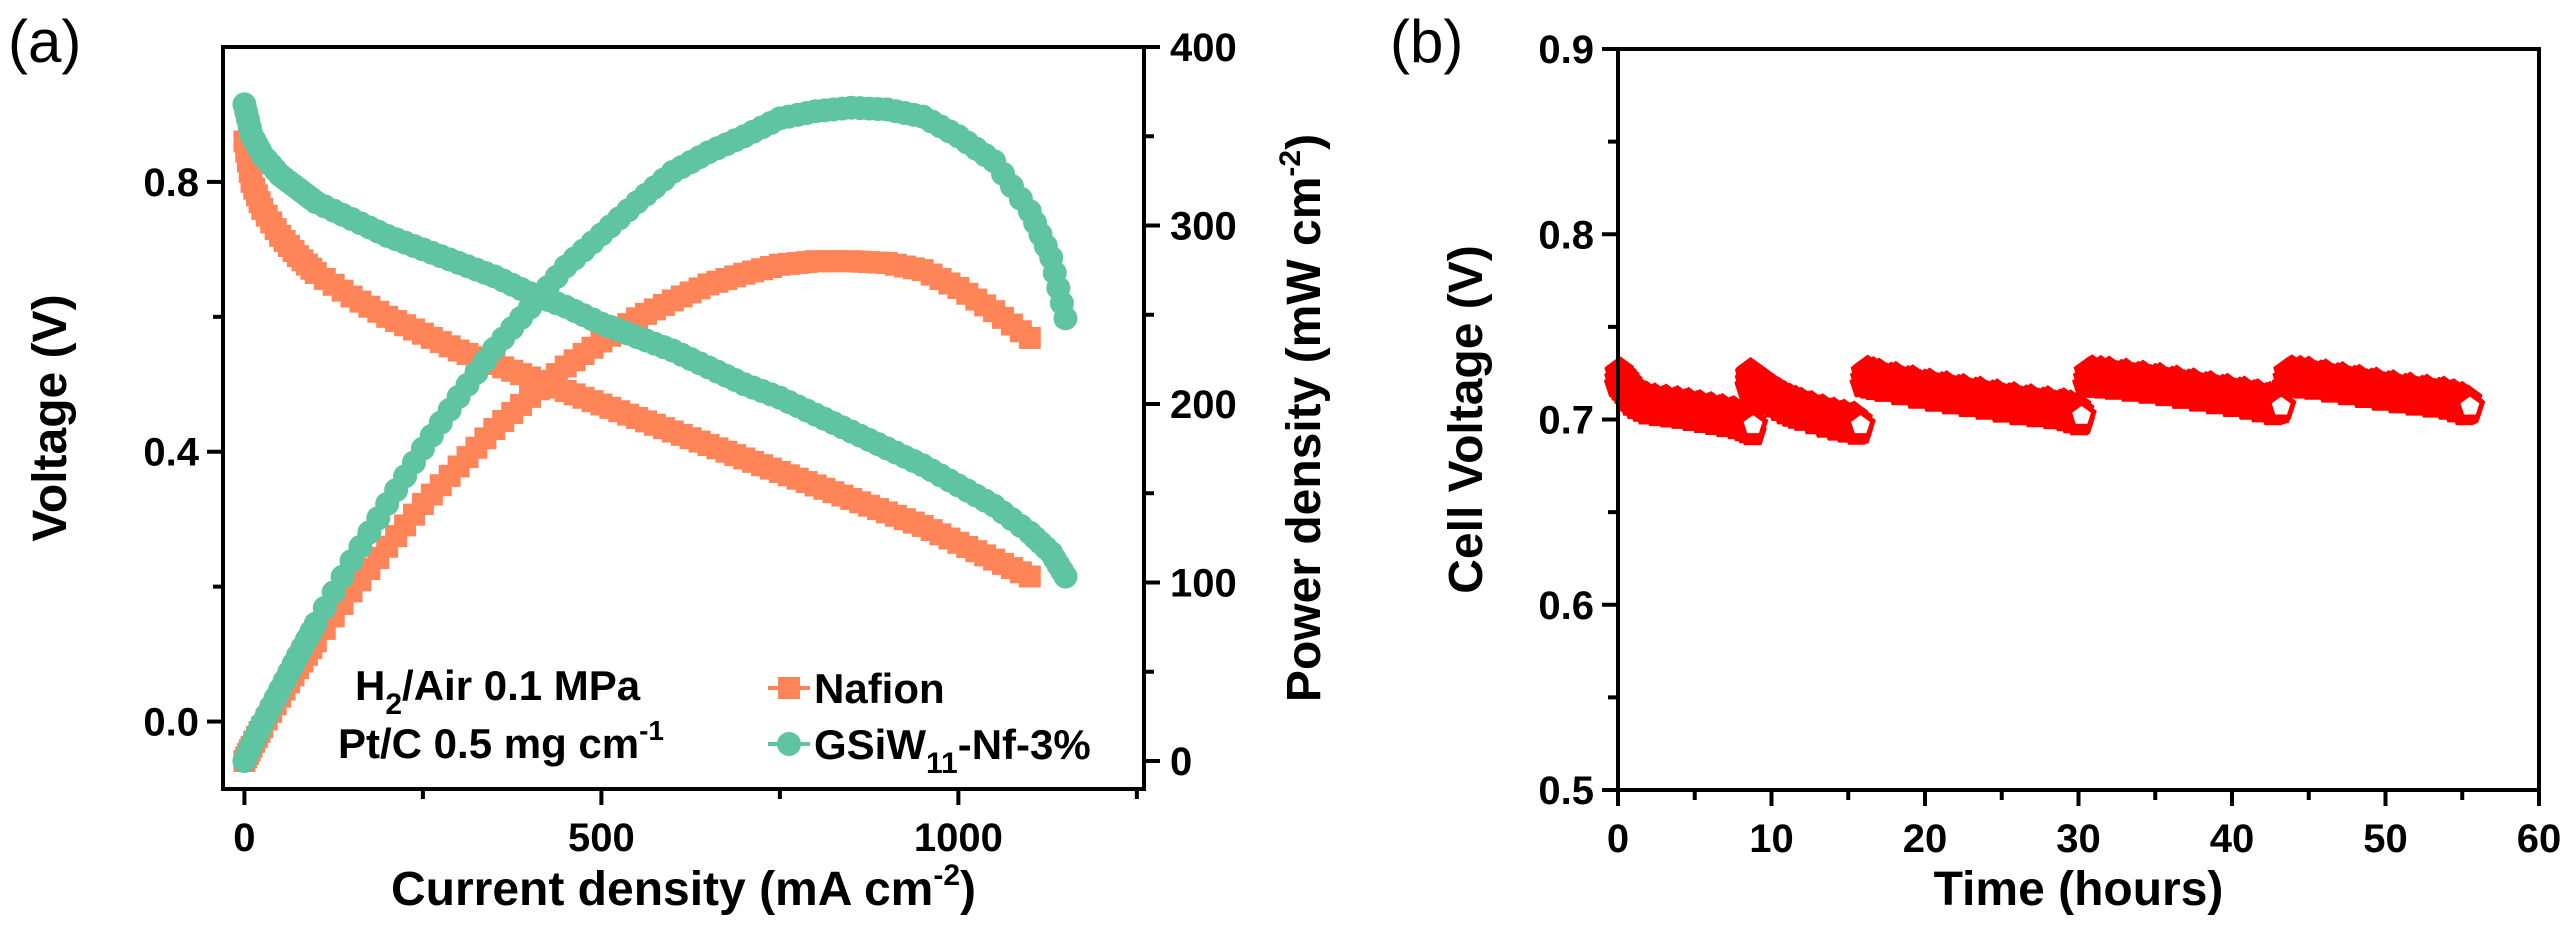 The height and width of the screenshot is (933, 2569). I want to click on x-tick-label: 500, so click(601, 838).